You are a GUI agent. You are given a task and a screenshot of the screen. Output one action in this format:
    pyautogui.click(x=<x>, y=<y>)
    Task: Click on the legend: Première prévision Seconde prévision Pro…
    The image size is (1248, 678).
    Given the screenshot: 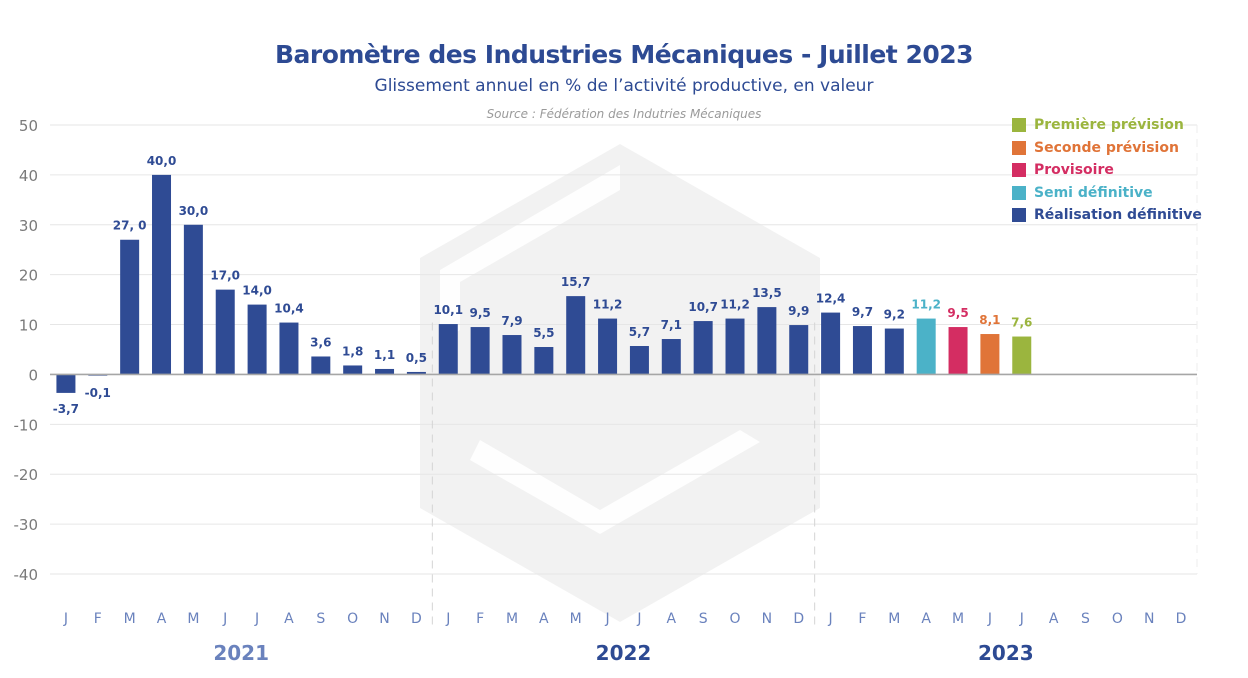 What is the action you would take?
    pyautogui.click(x=1107, y=170)
    